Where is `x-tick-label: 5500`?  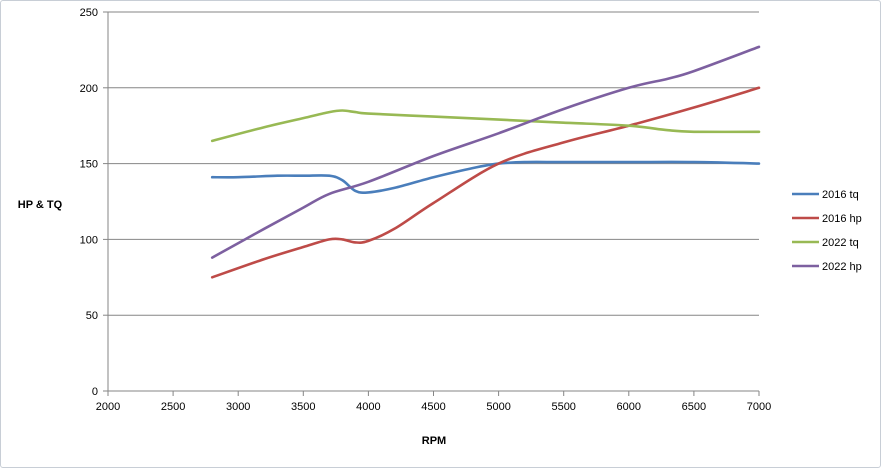 x-tick-label: 5500 is located at coordinates (563, 407).